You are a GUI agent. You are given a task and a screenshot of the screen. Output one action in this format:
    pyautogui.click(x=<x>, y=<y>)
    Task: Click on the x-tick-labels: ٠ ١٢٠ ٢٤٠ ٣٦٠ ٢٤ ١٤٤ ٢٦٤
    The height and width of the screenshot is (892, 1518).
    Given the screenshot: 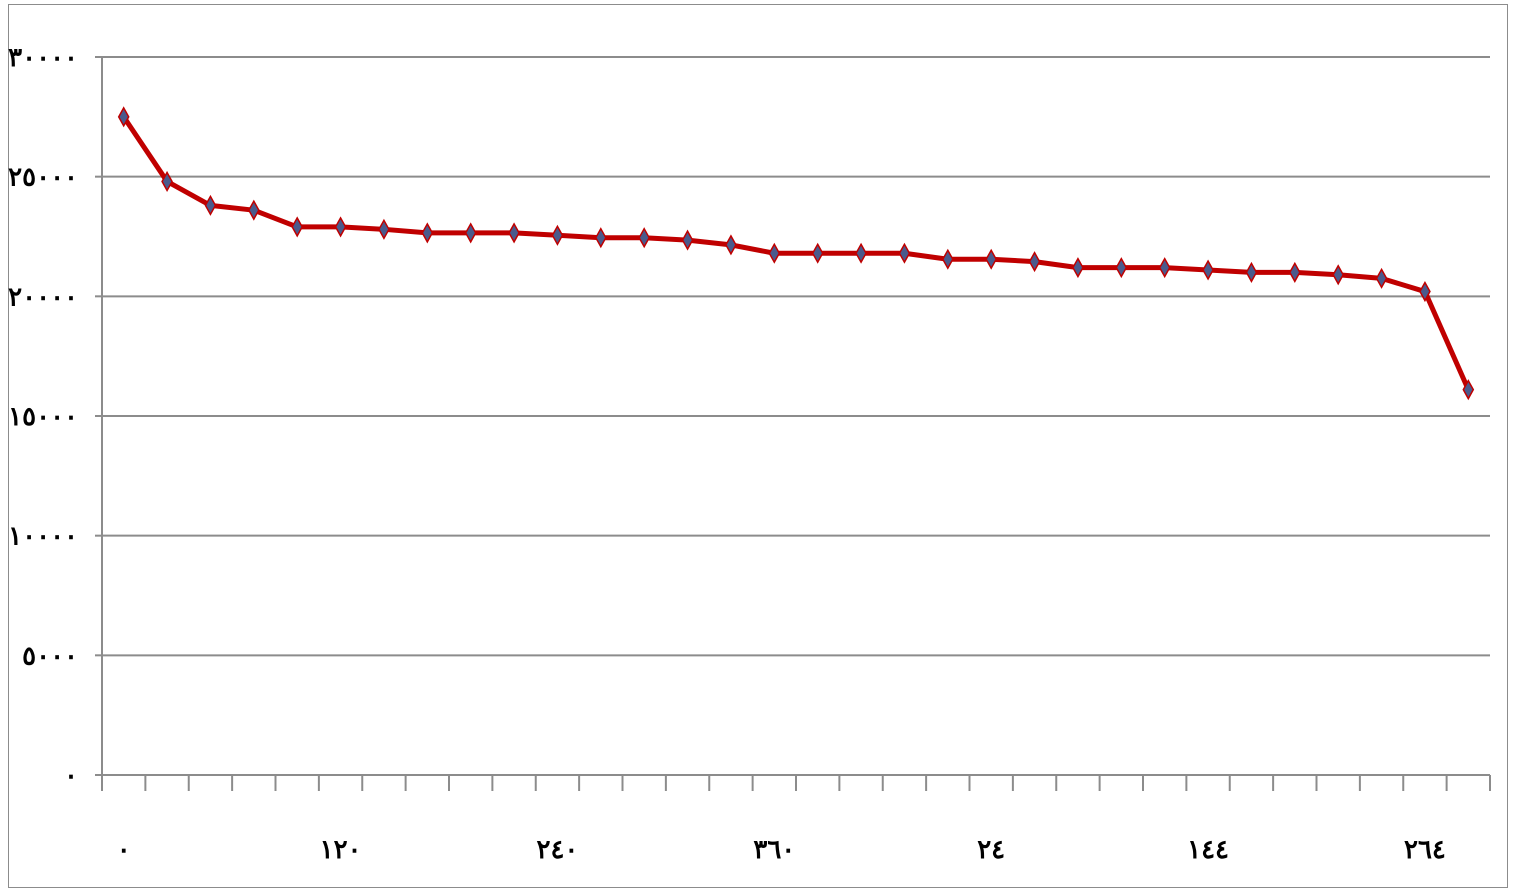 What is the action you would take?
    pyautogui.click(x=781, y=850)
    